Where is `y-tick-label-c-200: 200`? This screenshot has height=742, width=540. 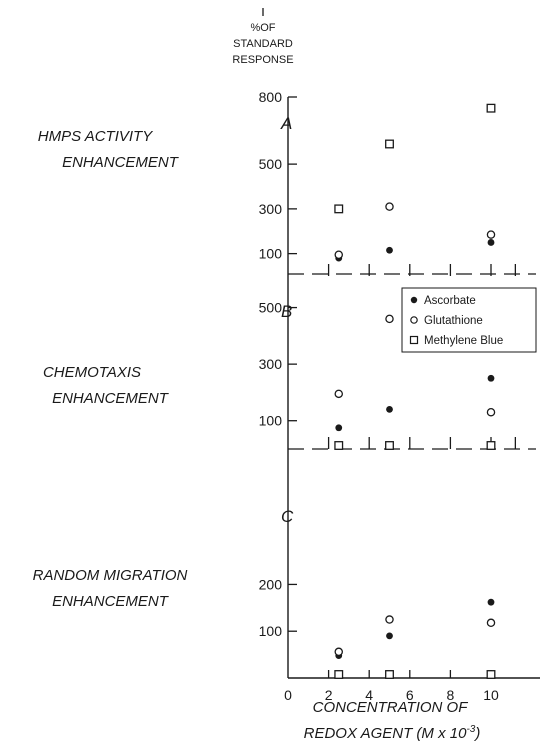
y-tick-label-c-200: 200 is located at coordinates (271, 584).